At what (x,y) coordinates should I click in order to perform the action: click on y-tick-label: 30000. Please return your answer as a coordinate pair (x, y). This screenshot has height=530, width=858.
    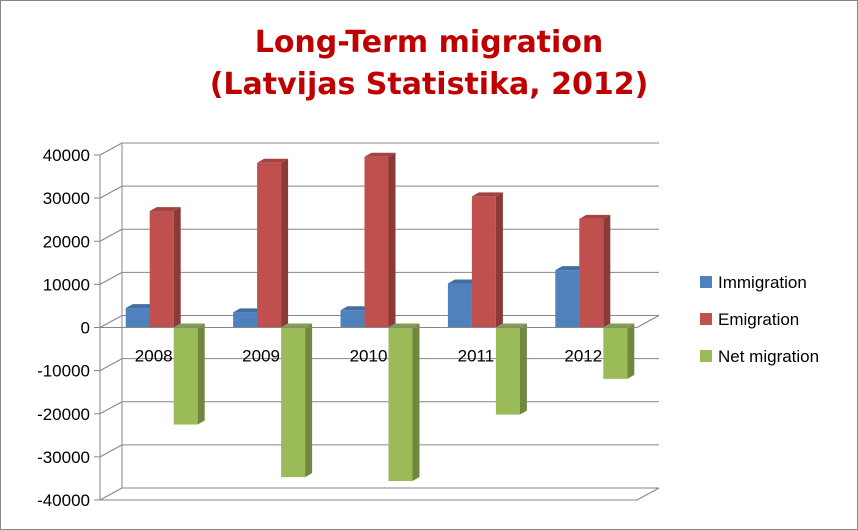
    Looking at the image, I should click on (66, 198).